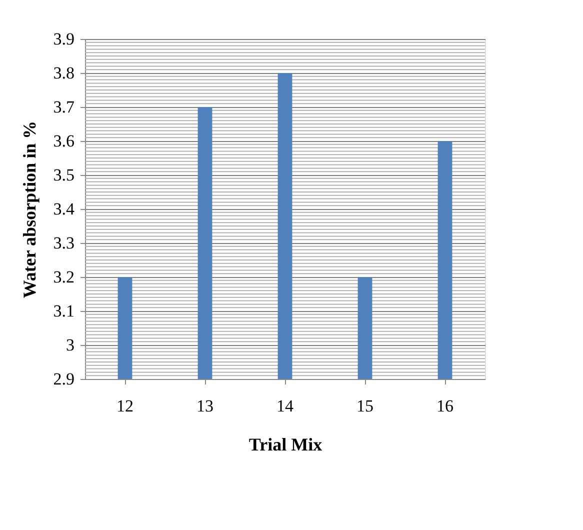  What do you see at coordinates (285, 444) in the screenshot?
I see `x-axis-title: Trial Mix` at bounding box center [285, 444].